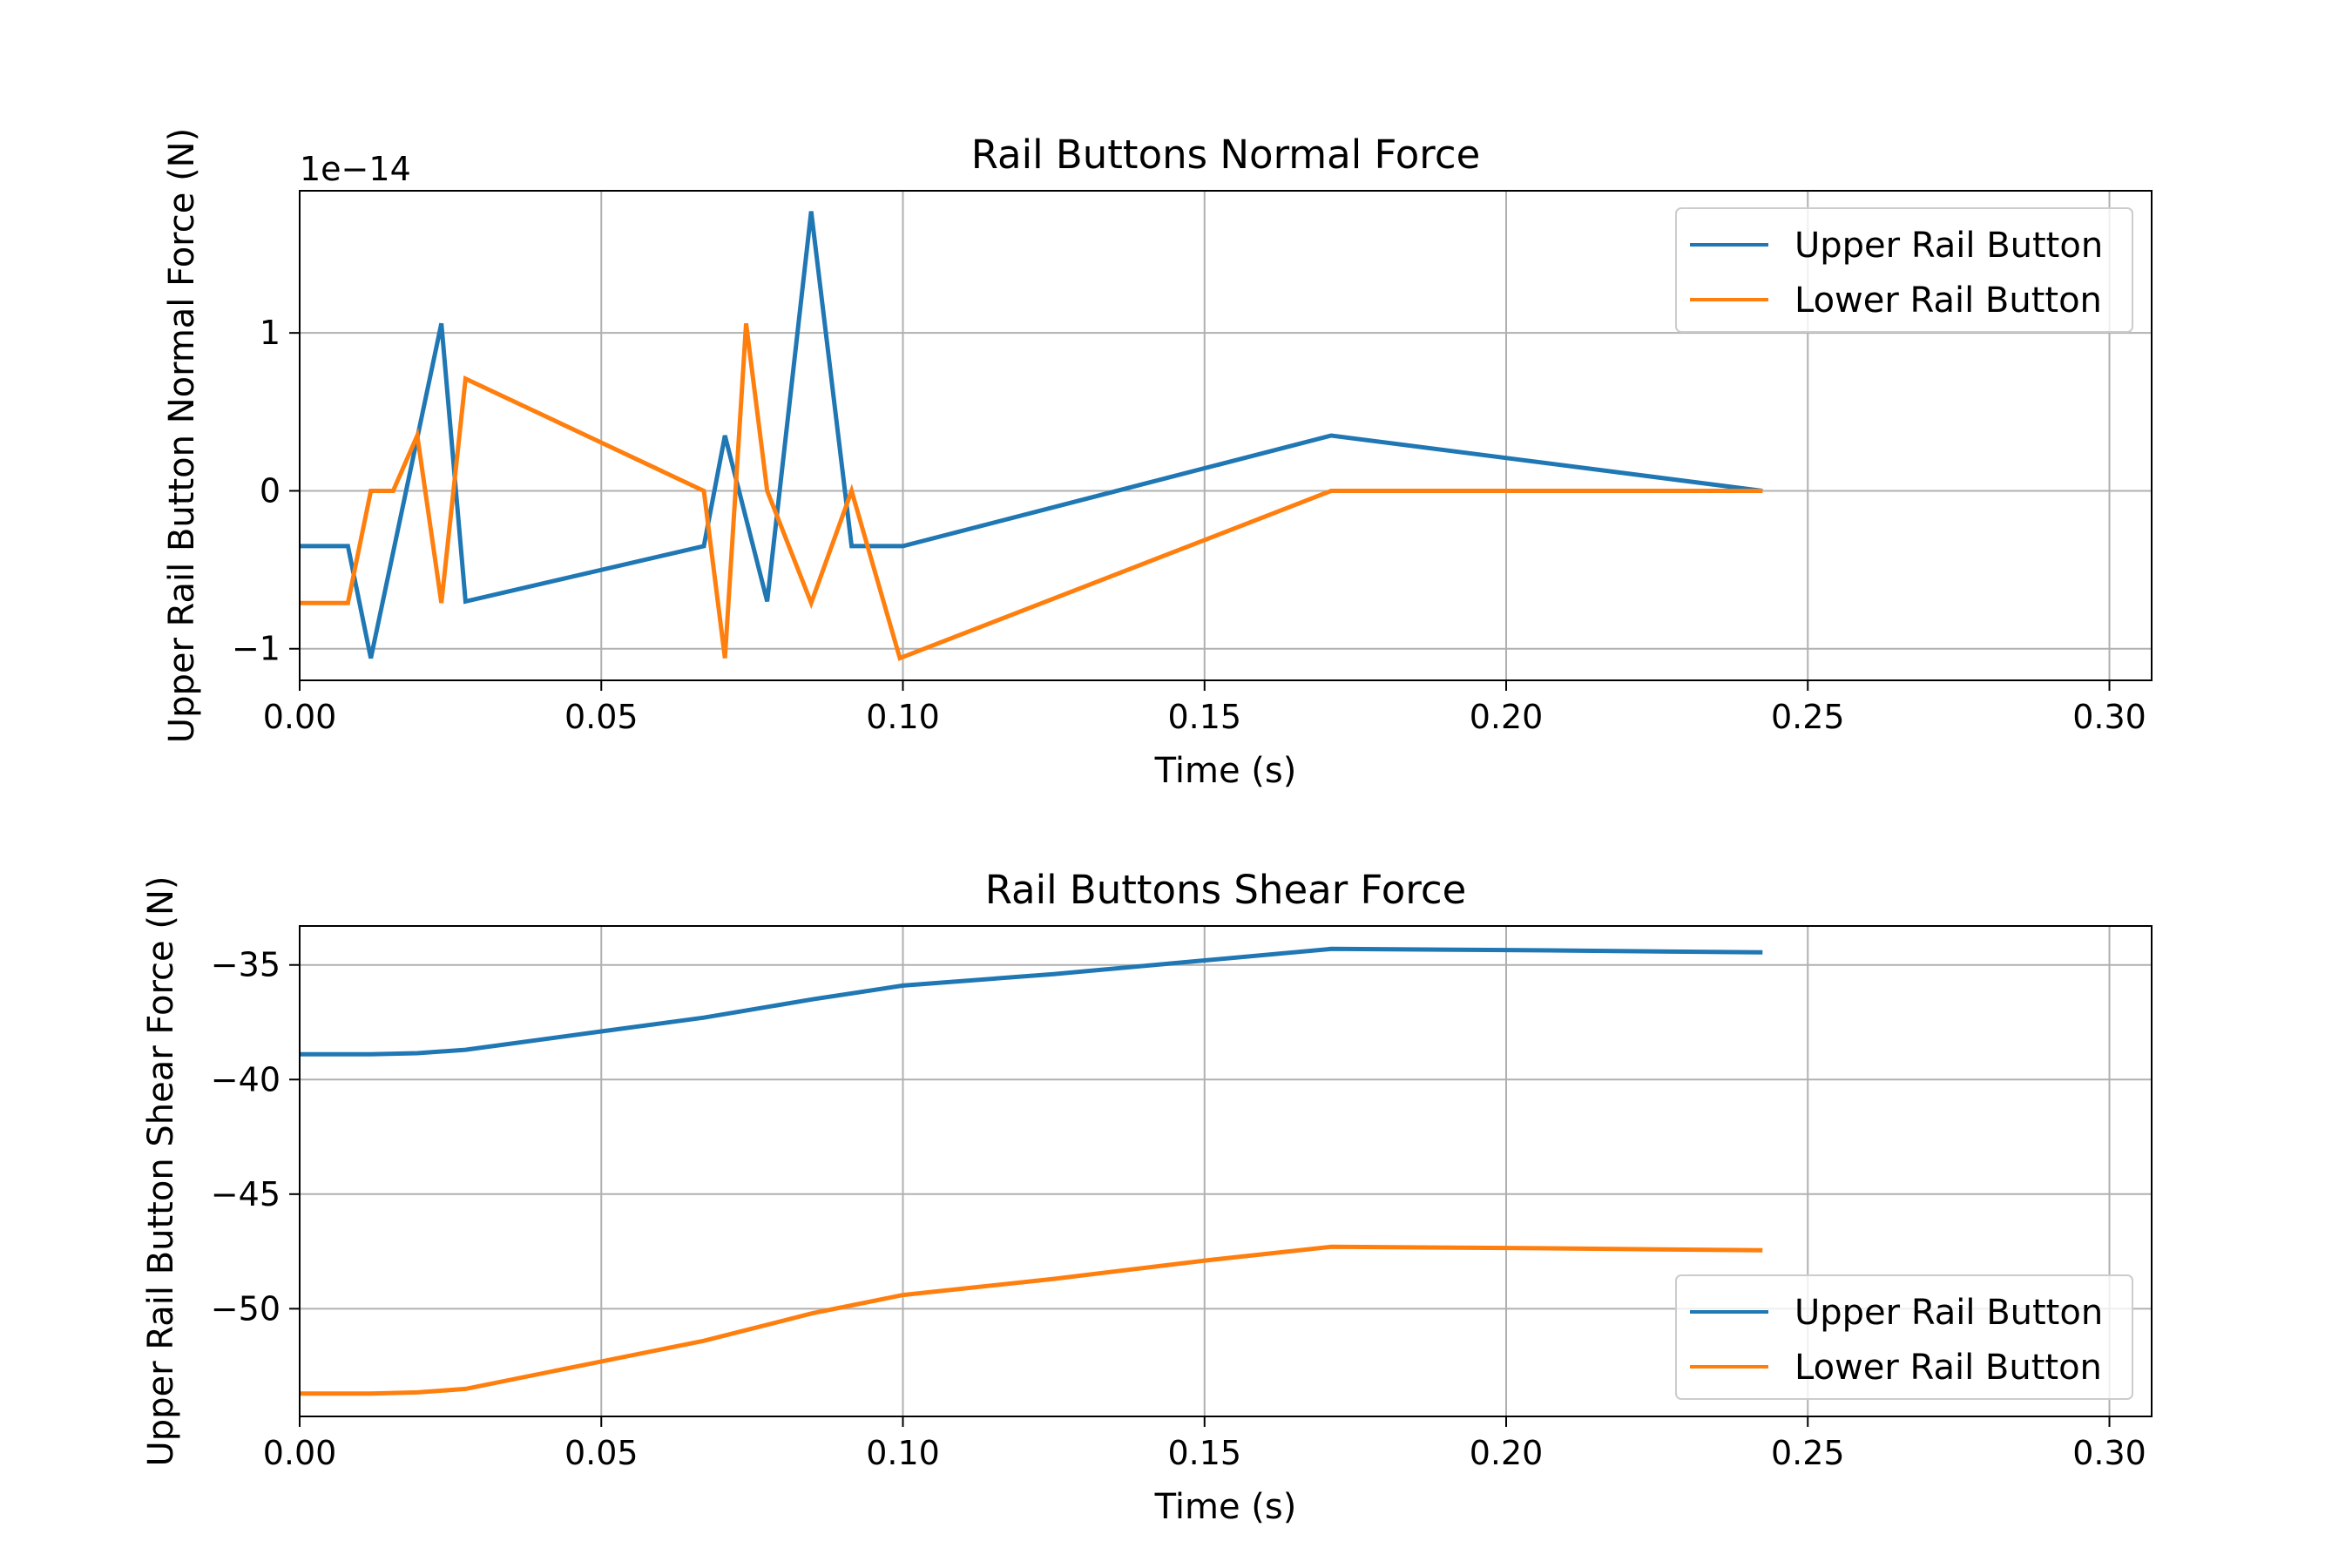  Describe the element at coordinates (1226, 890) in the screenshot. I see `shear-force-title: Rail Buttons Shear Force` at that location.